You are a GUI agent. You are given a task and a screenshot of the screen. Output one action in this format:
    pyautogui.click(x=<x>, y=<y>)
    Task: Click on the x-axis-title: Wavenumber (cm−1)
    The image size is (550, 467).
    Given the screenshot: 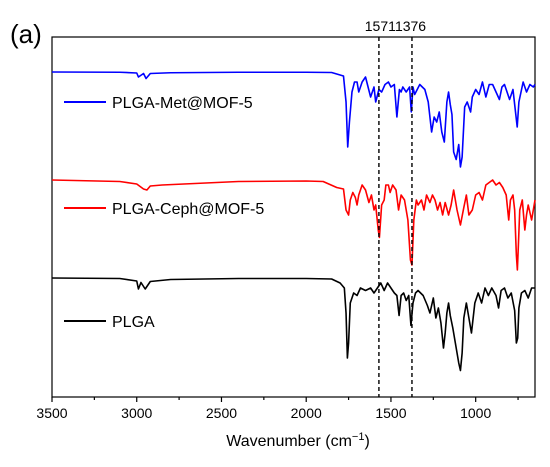 What is the action you would take?
    pyautogui.click(x=298, y=440)
    